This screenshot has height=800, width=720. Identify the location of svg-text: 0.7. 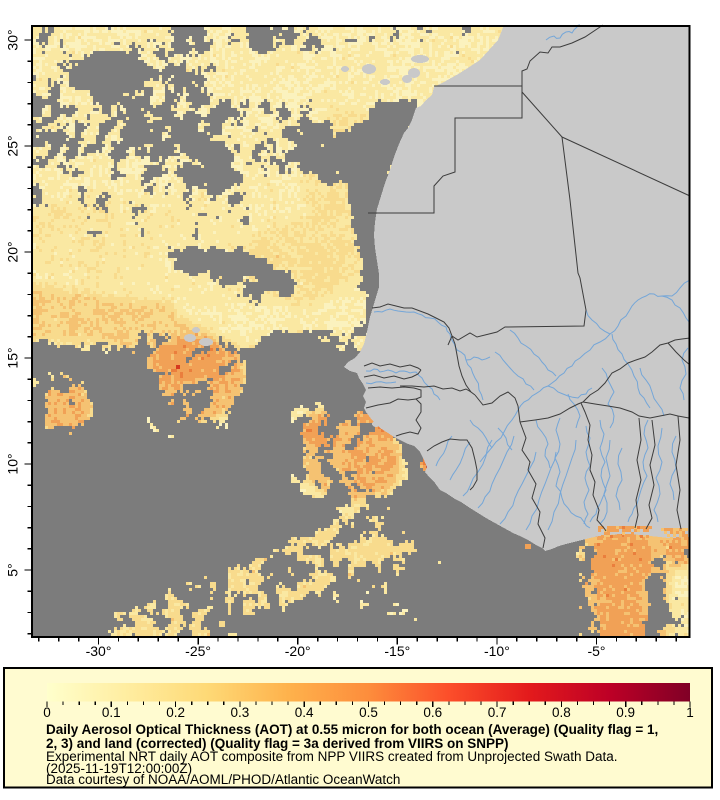
(497, 712).